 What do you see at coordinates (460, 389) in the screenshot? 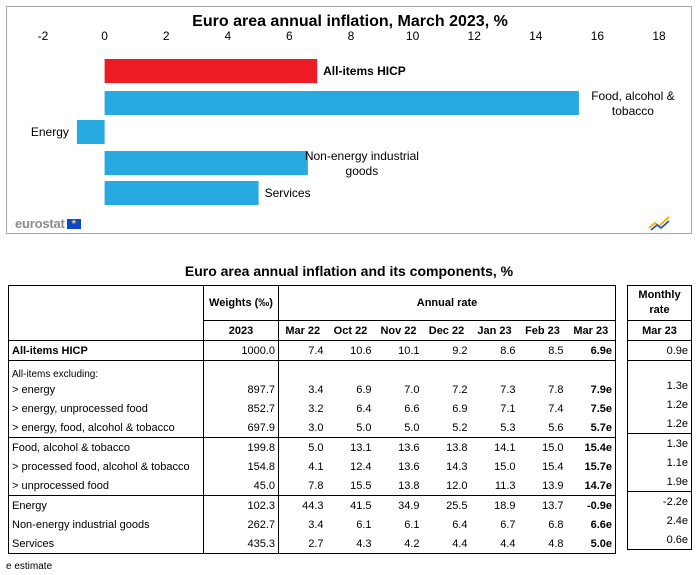
I see `value-cell: 7.2` at bounding box center [460, 389].